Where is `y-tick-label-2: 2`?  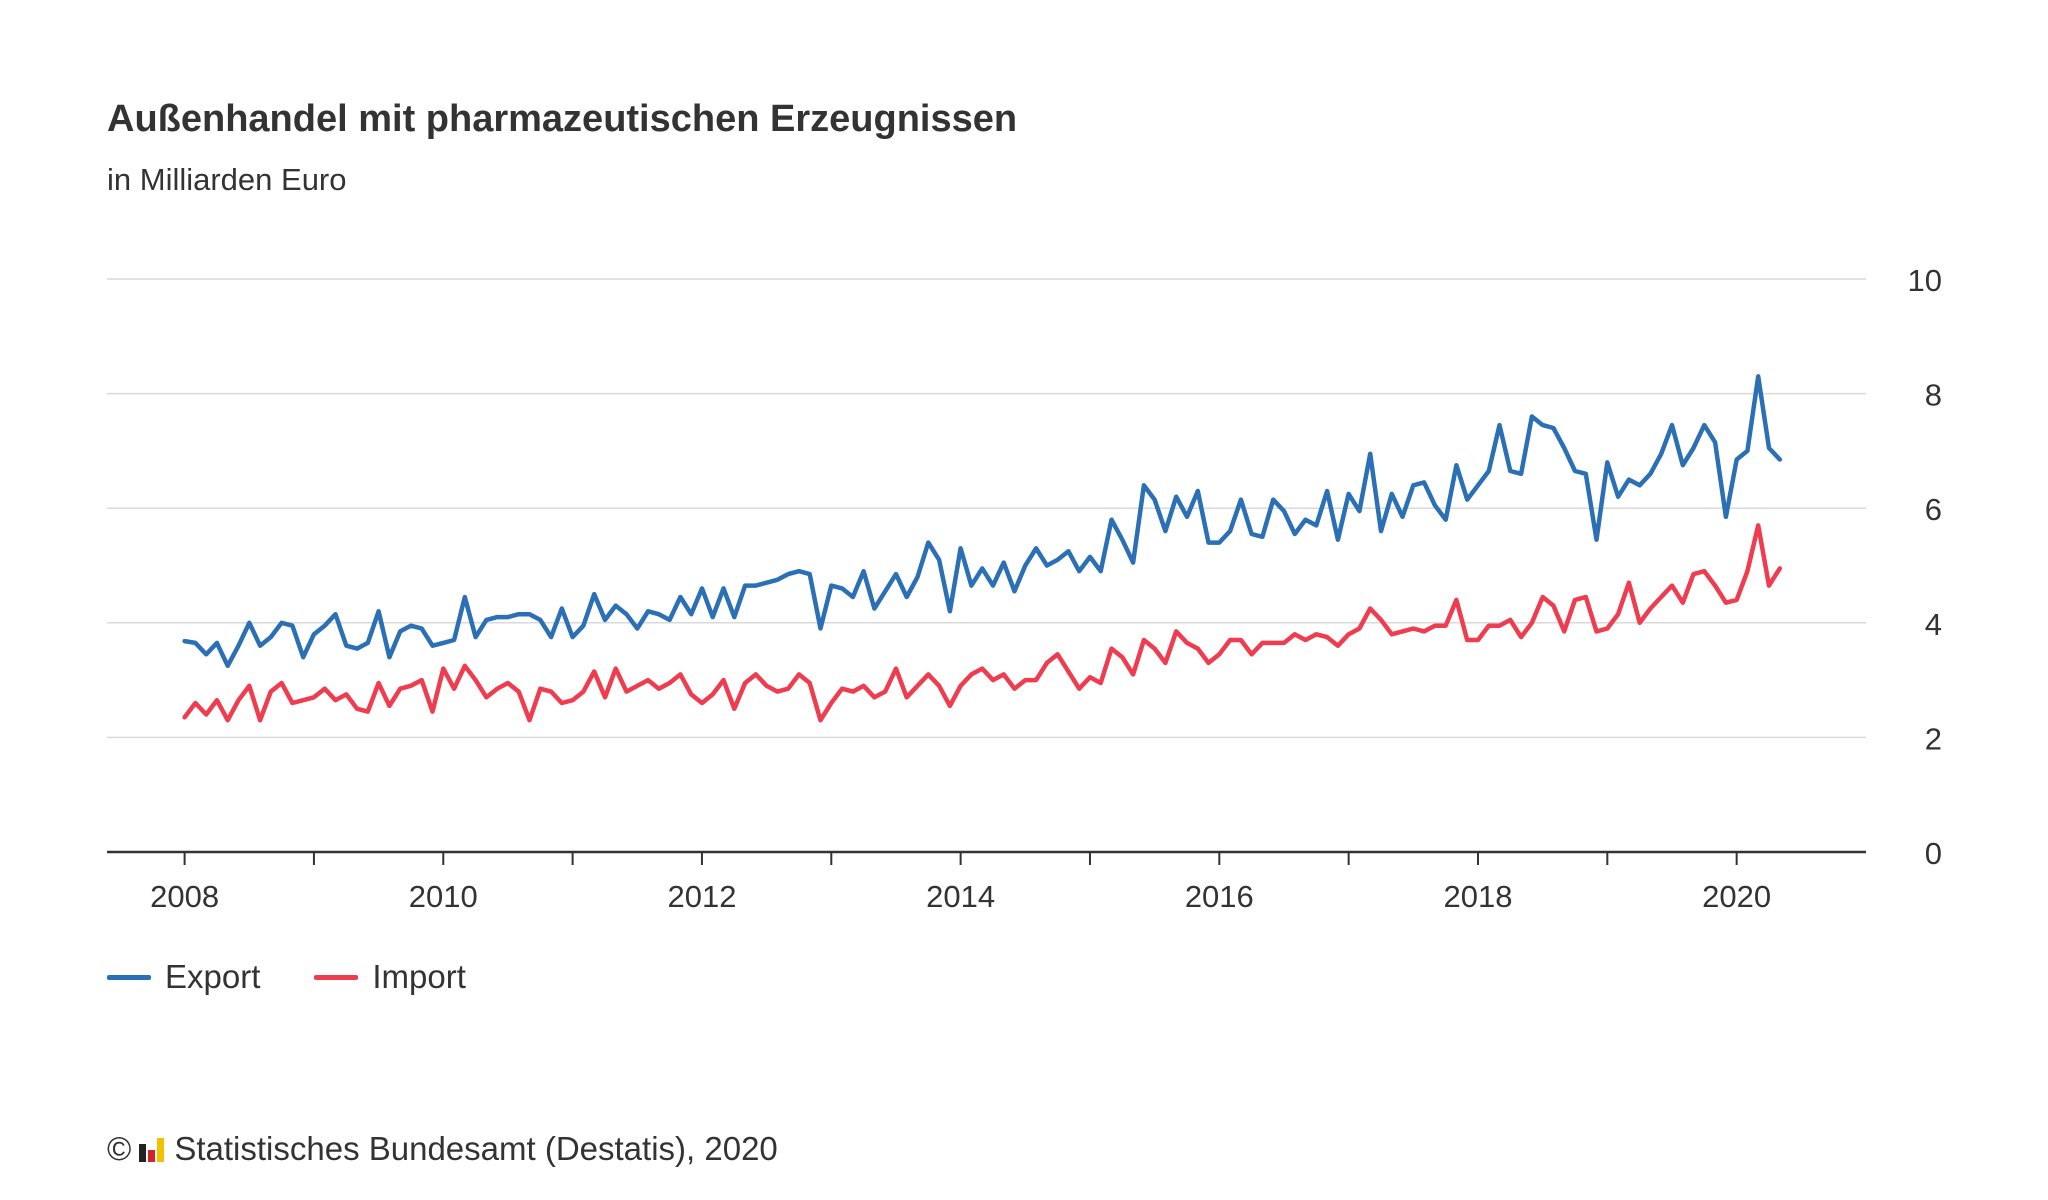
y-tick-label-2: 2 is located at coordinates (1933, 738).